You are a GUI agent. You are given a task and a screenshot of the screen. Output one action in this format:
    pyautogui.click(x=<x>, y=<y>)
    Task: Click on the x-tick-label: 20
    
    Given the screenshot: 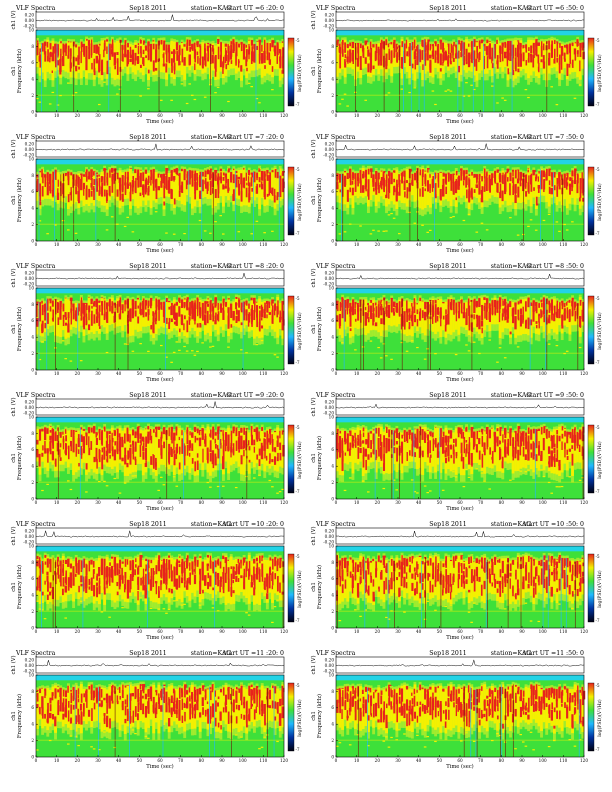 What is the action you would take?
    pyautogui.click(x=78, y=115)
    